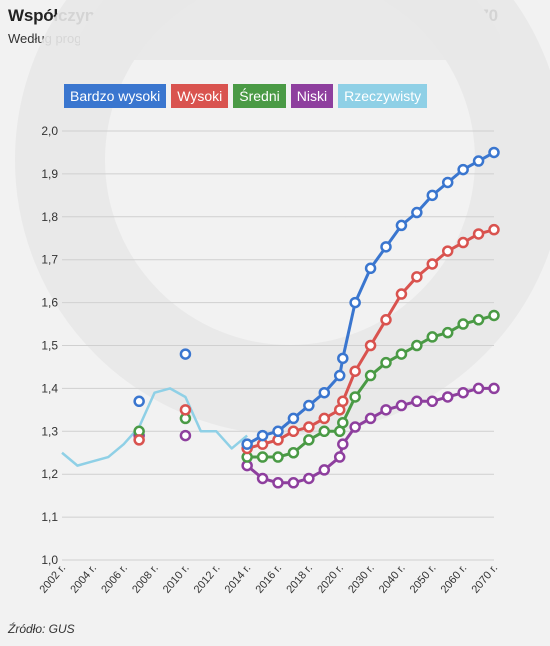  What do you see at coordinates (454, 578) in the screenshot?
I see `x-tick-label: 2060 r.` at bounding box center [454, 578].